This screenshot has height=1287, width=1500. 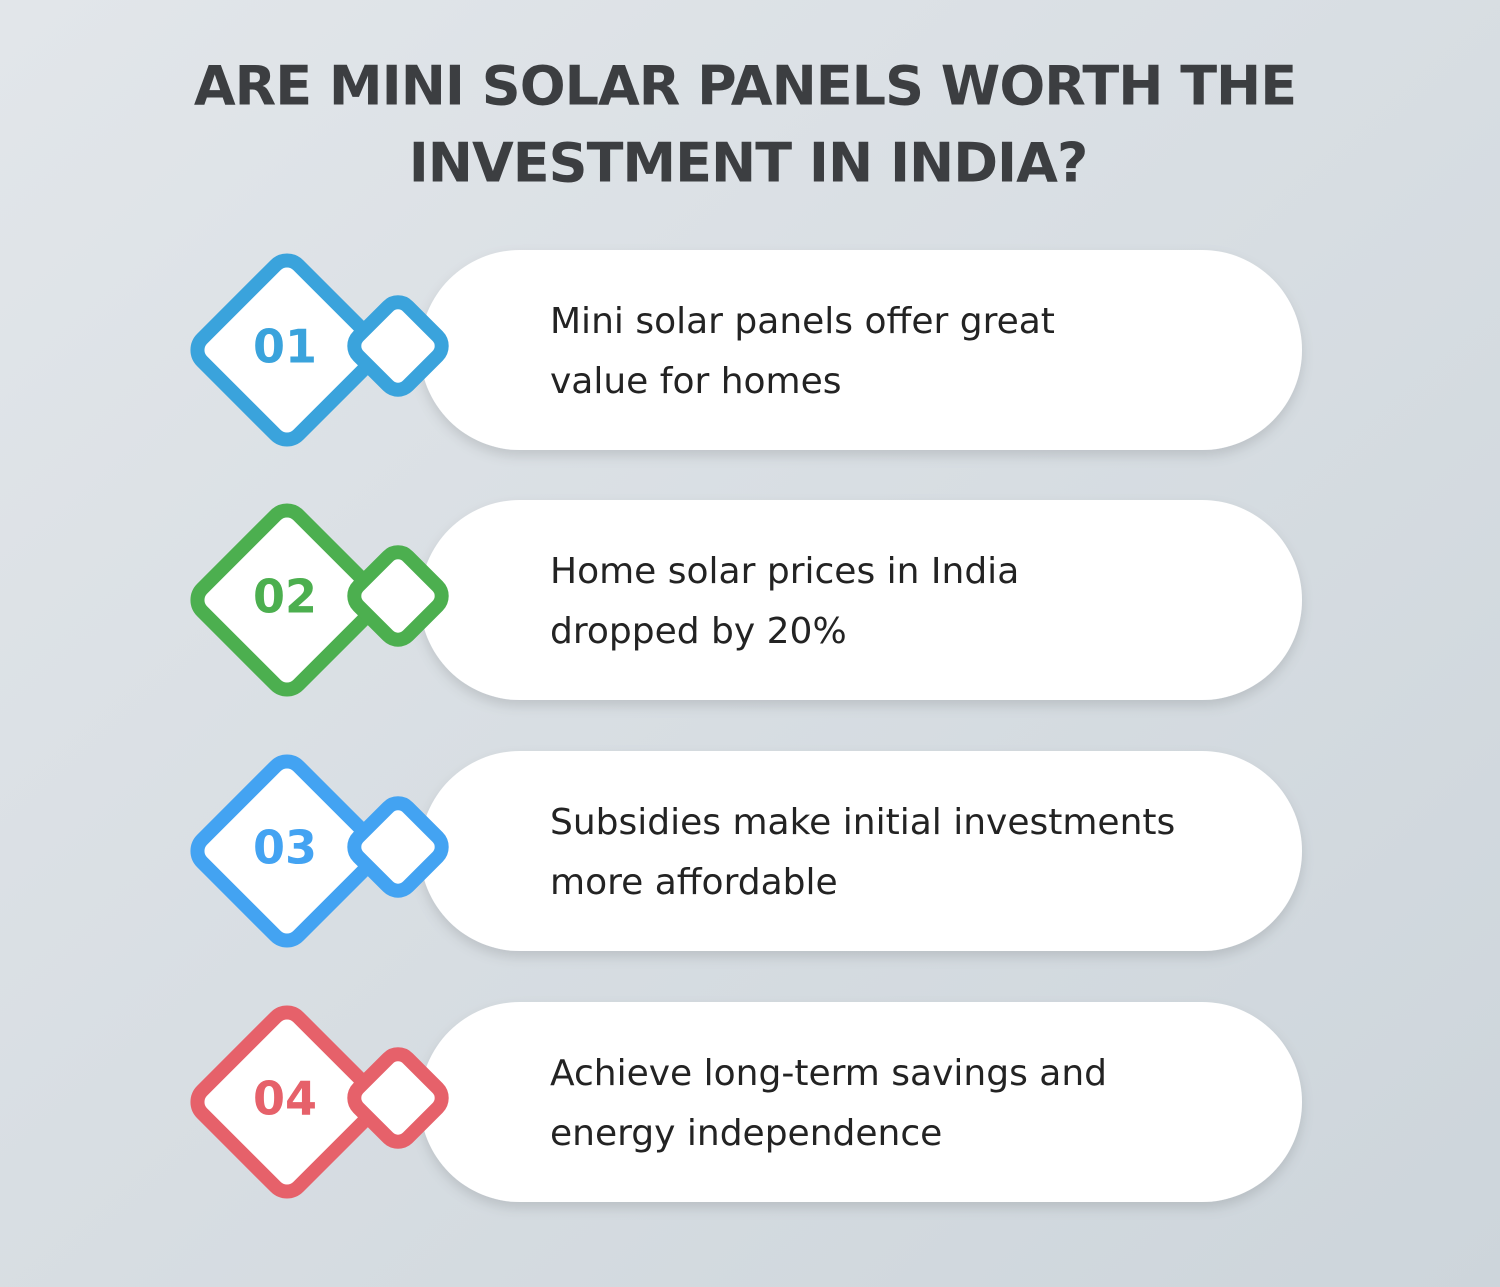 I want to click on item-number: 04, so click(x=285, y=1099).